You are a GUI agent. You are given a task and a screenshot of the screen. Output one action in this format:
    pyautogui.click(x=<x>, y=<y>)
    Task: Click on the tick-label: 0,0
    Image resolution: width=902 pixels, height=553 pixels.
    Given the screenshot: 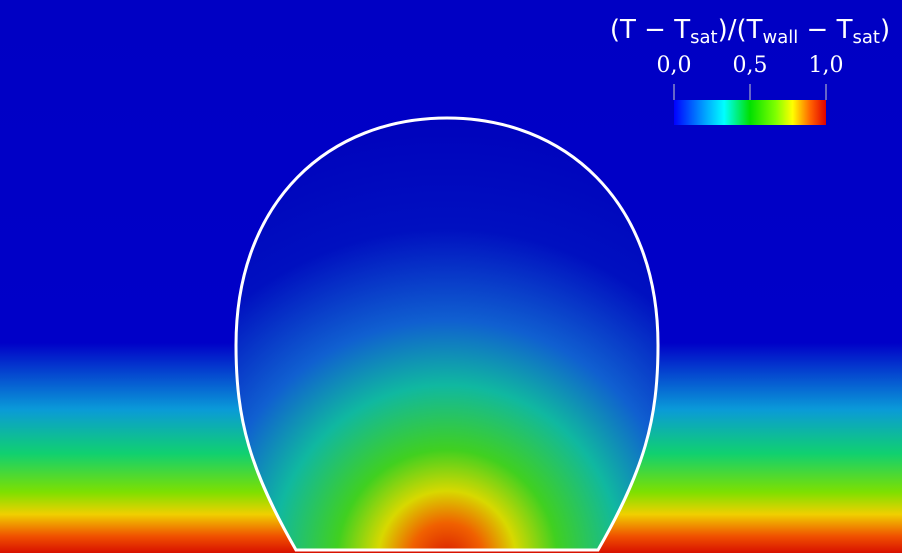 What is the action you would take?
    pyautogui.click(x=674, y=65)
    